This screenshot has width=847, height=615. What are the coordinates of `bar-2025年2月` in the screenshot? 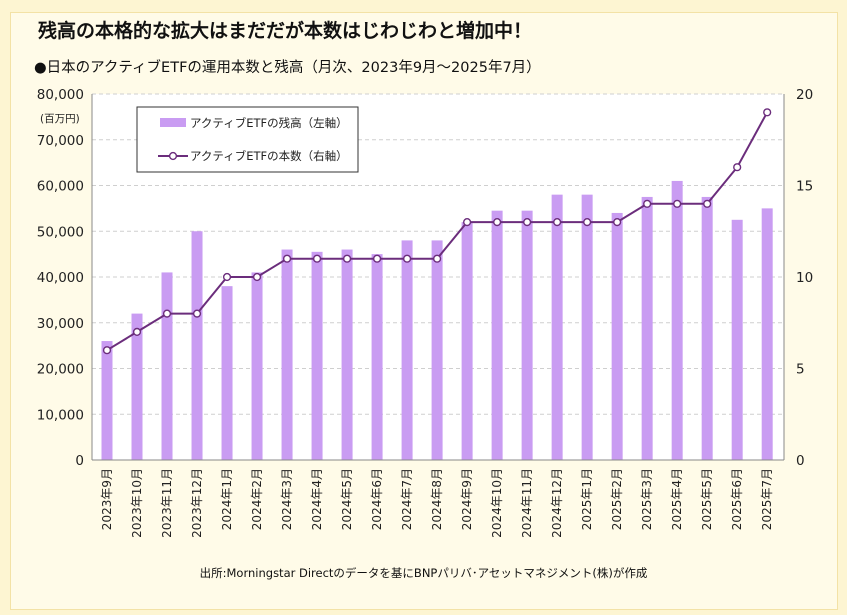 It's located at (617, 336).